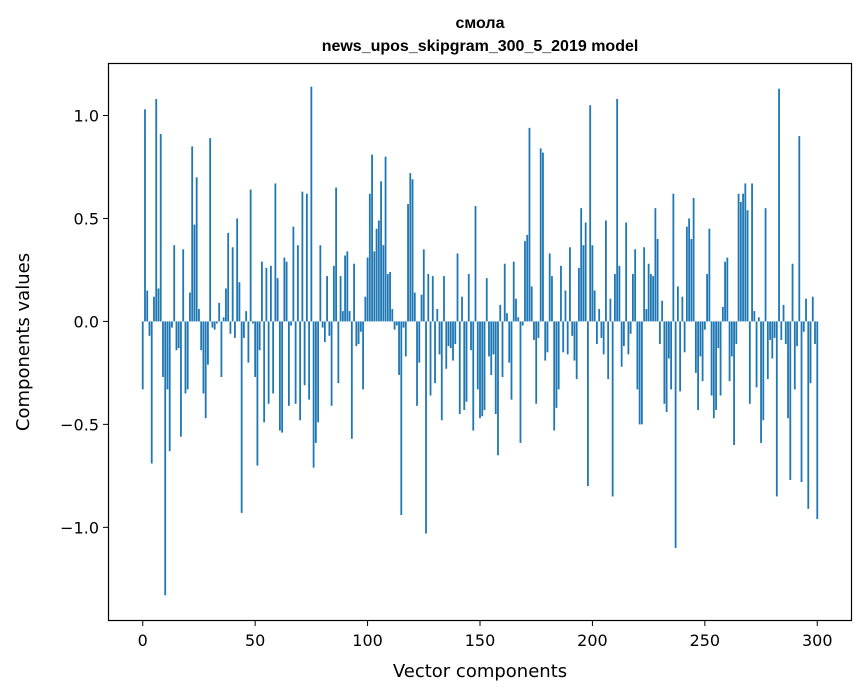 This screenshot has height=696, width=867. I want to click on y-tick-label: 0.0, so click(86, 321).